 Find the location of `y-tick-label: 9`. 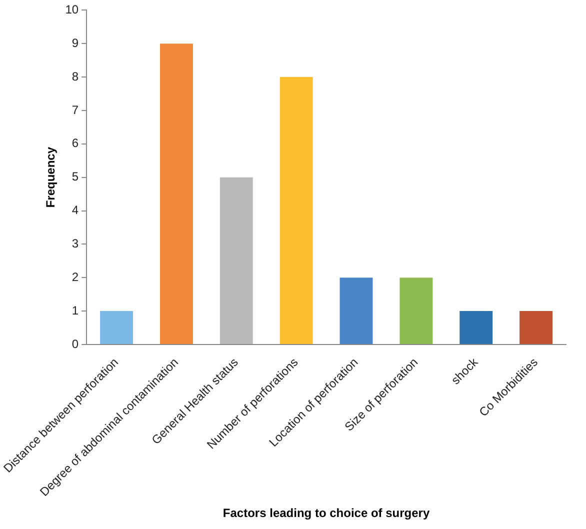

y-tick-label: 9 is located at coordinates (75, 43).